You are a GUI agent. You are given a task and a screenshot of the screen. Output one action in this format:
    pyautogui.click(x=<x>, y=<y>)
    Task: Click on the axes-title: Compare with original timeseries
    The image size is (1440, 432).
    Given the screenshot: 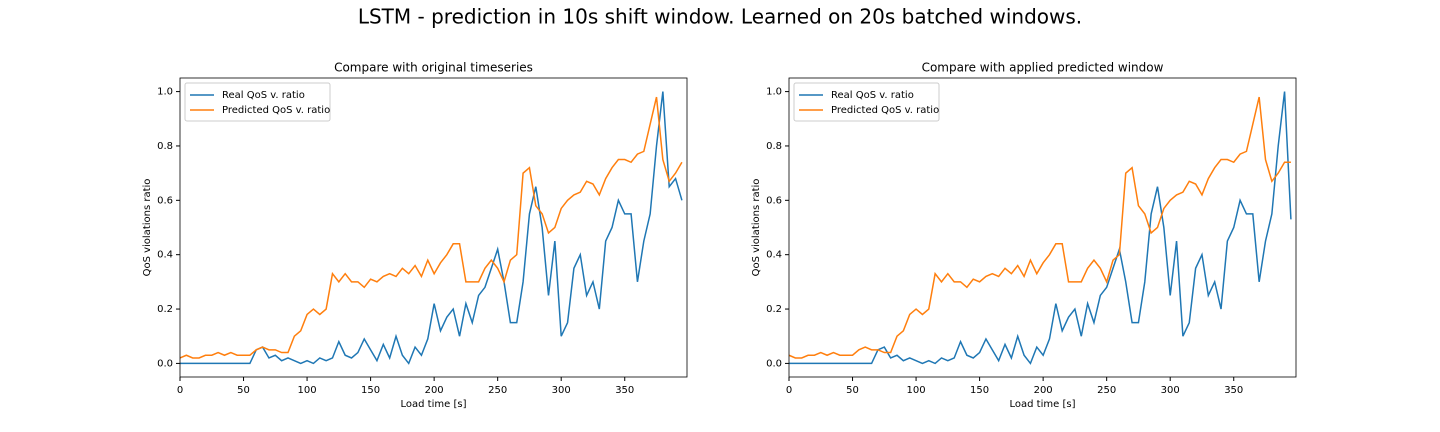 What is the action you would take?
    pyautogui.click(x=433, y=68)
    